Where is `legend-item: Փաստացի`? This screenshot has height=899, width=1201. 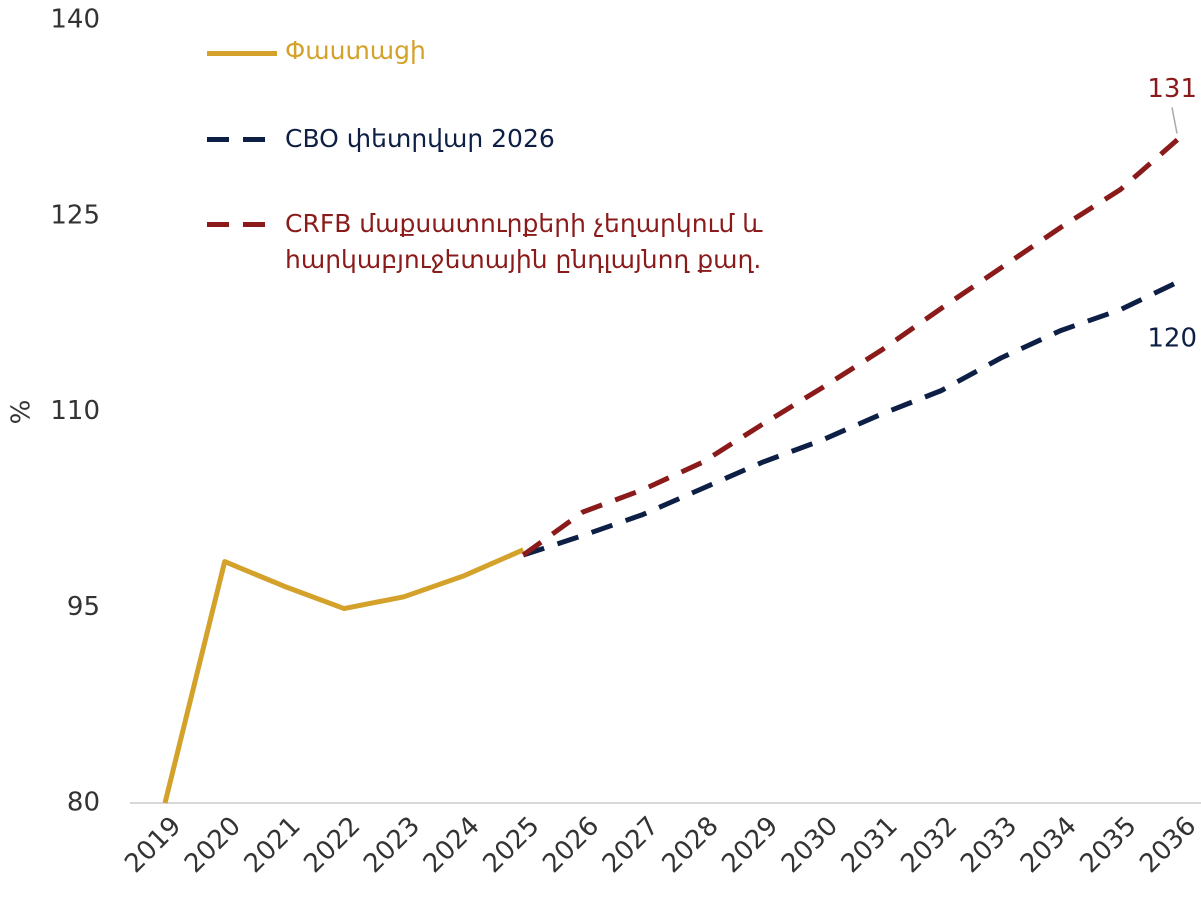 legend-item: Փաստացի is located at coordinates (526, 51).